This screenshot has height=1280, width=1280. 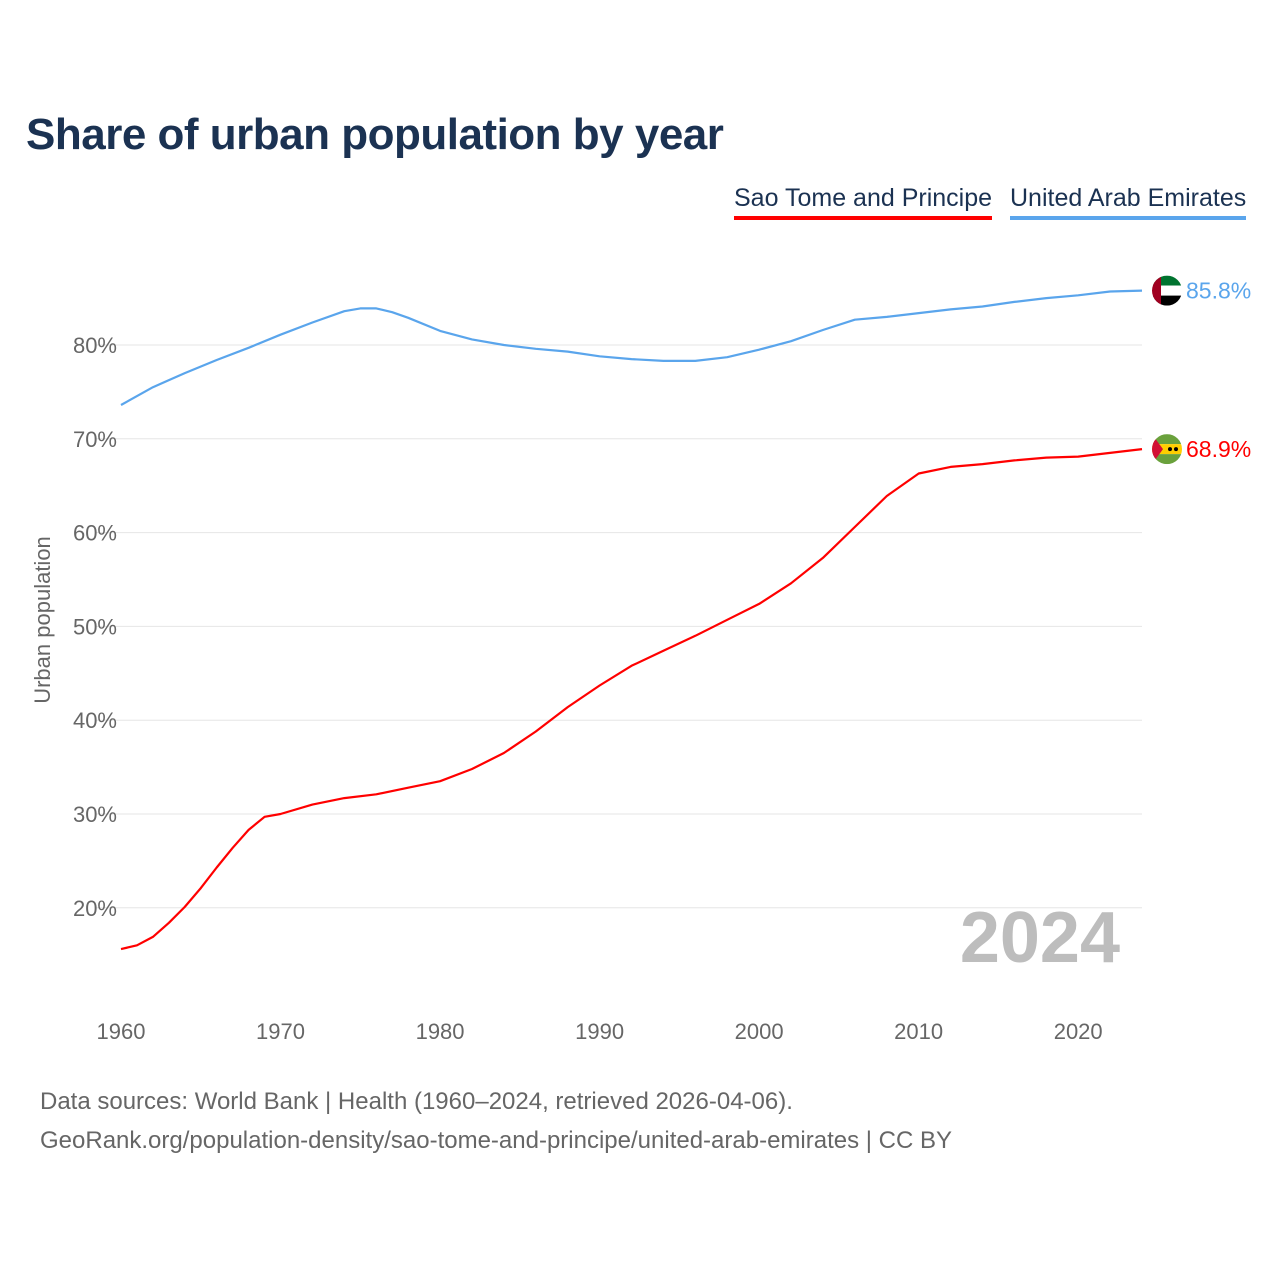 I want to click on y-tick-label: 70%, so click(x=95, y=439).